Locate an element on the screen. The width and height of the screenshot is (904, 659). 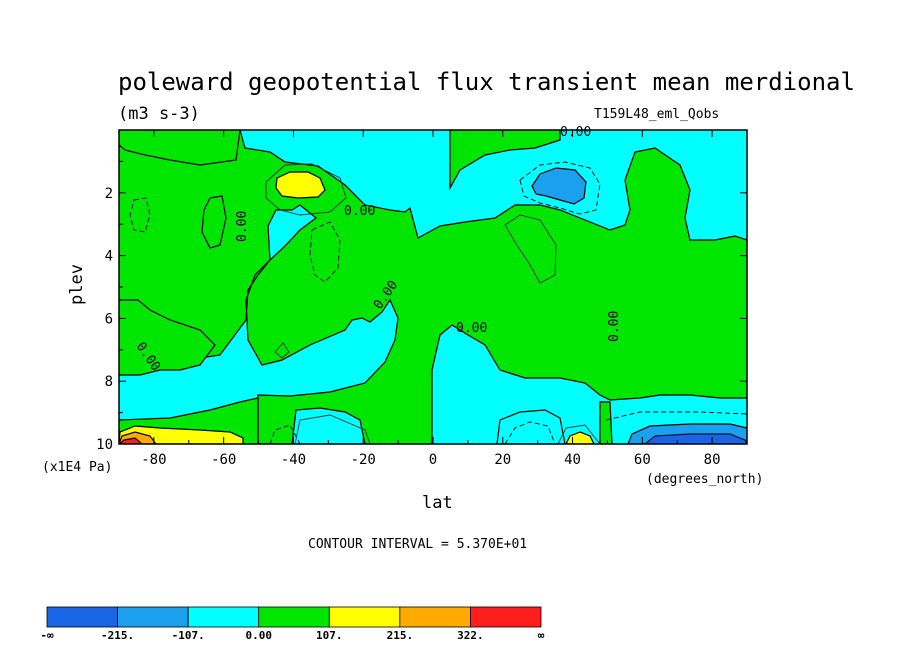
y-axis-label: plev is located at coordinates (77, 284).